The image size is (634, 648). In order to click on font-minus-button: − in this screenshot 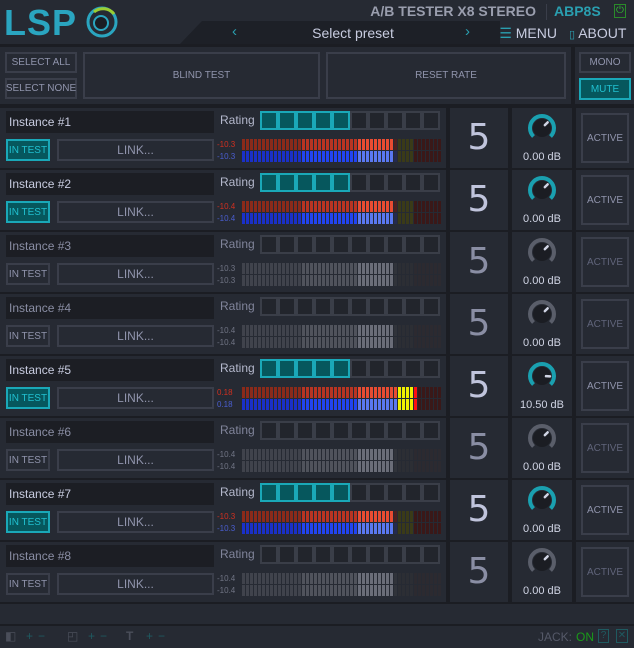, I will do `click(162, 636)`.